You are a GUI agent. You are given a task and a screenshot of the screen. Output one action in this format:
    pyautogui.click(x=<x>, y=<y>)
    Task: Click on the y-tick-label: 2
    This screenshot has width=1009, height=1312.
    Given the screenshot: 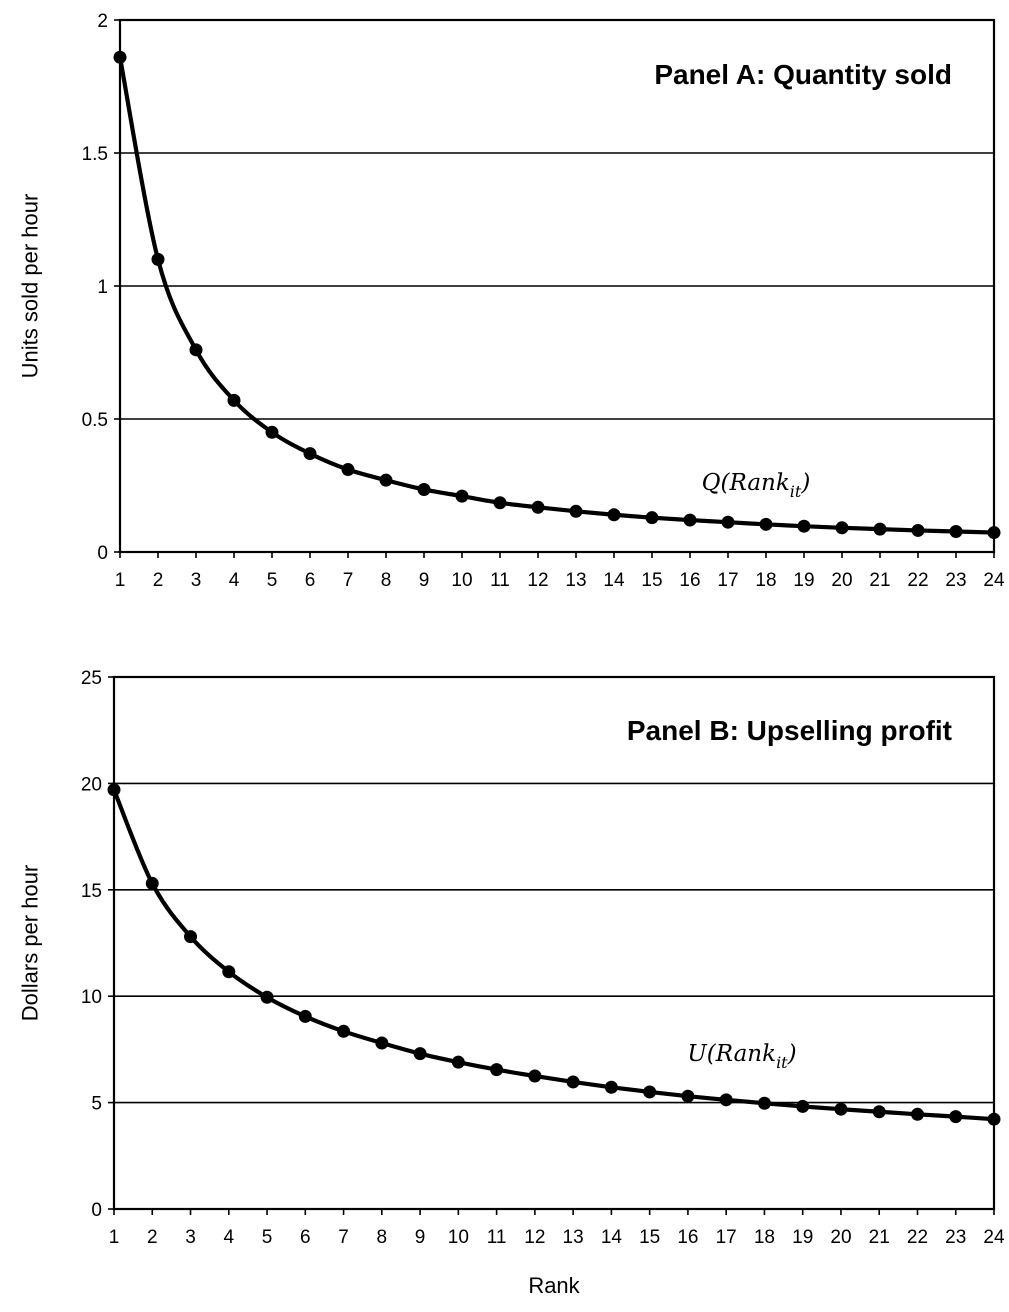 What is the action you would take?
    pyautogui.click(x=102, y=21)
    